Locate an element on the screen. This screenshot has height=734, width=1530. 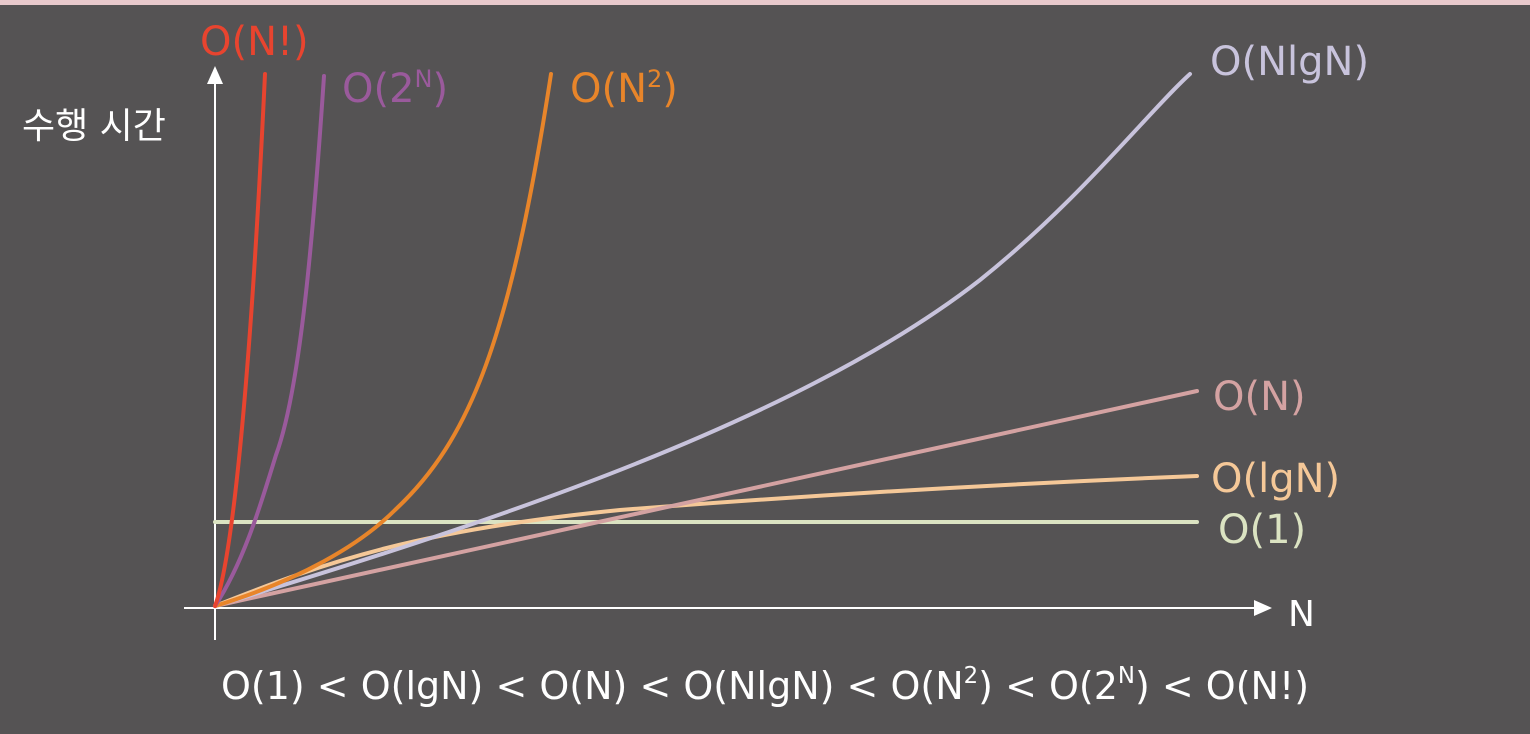
series-label-4: O(N) is located at coordinates (1259, 397).